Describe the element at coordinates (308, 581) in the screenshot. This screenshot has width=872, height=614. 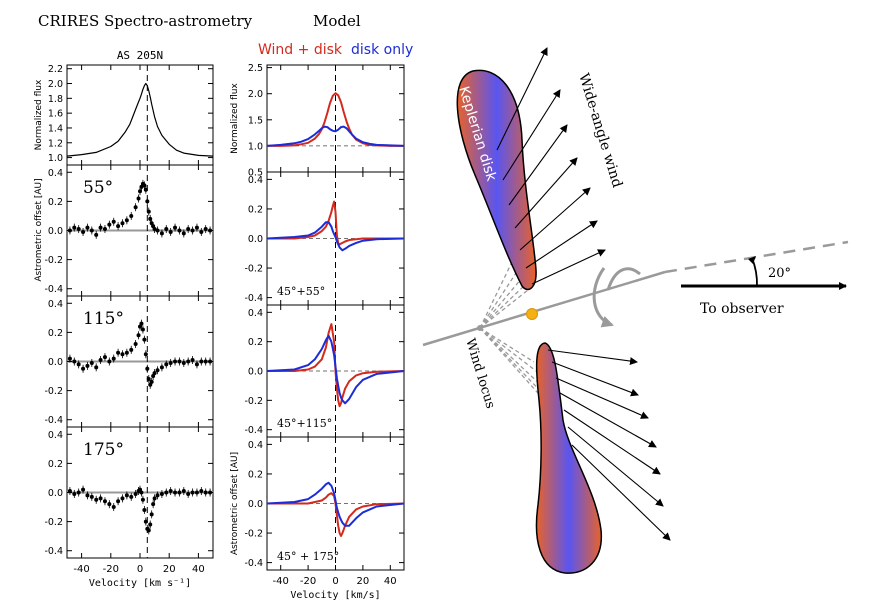
I see `x-tick-label: -20` at that location.